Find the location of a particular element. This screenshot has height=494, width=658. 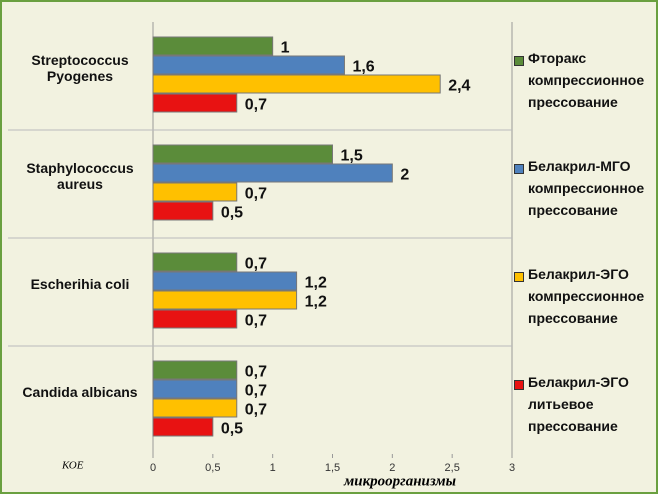

value-label: 1,6 is located at coordinates (363, 67).